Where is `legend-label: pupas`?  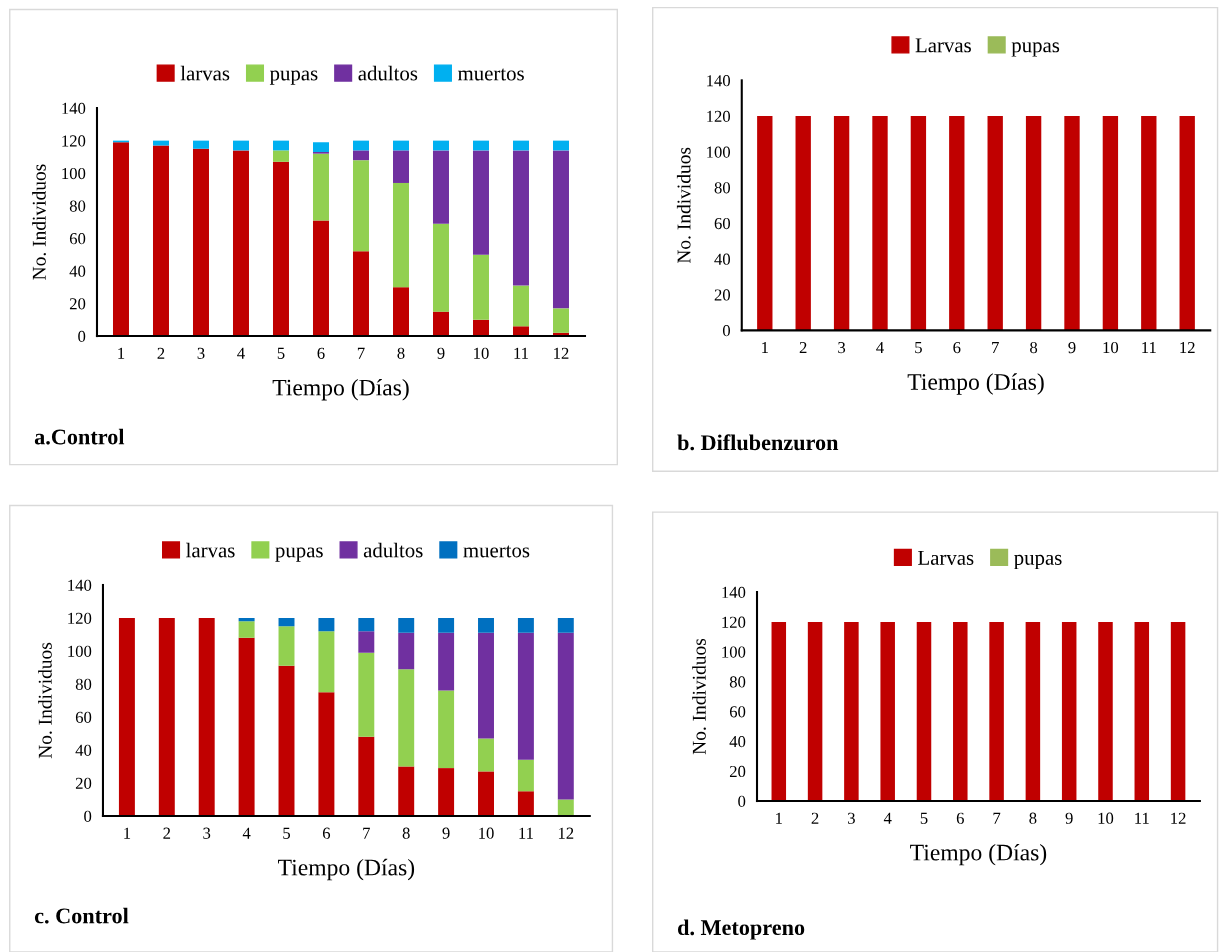 legend-label: pupas is located at coordinates (1038, 562).